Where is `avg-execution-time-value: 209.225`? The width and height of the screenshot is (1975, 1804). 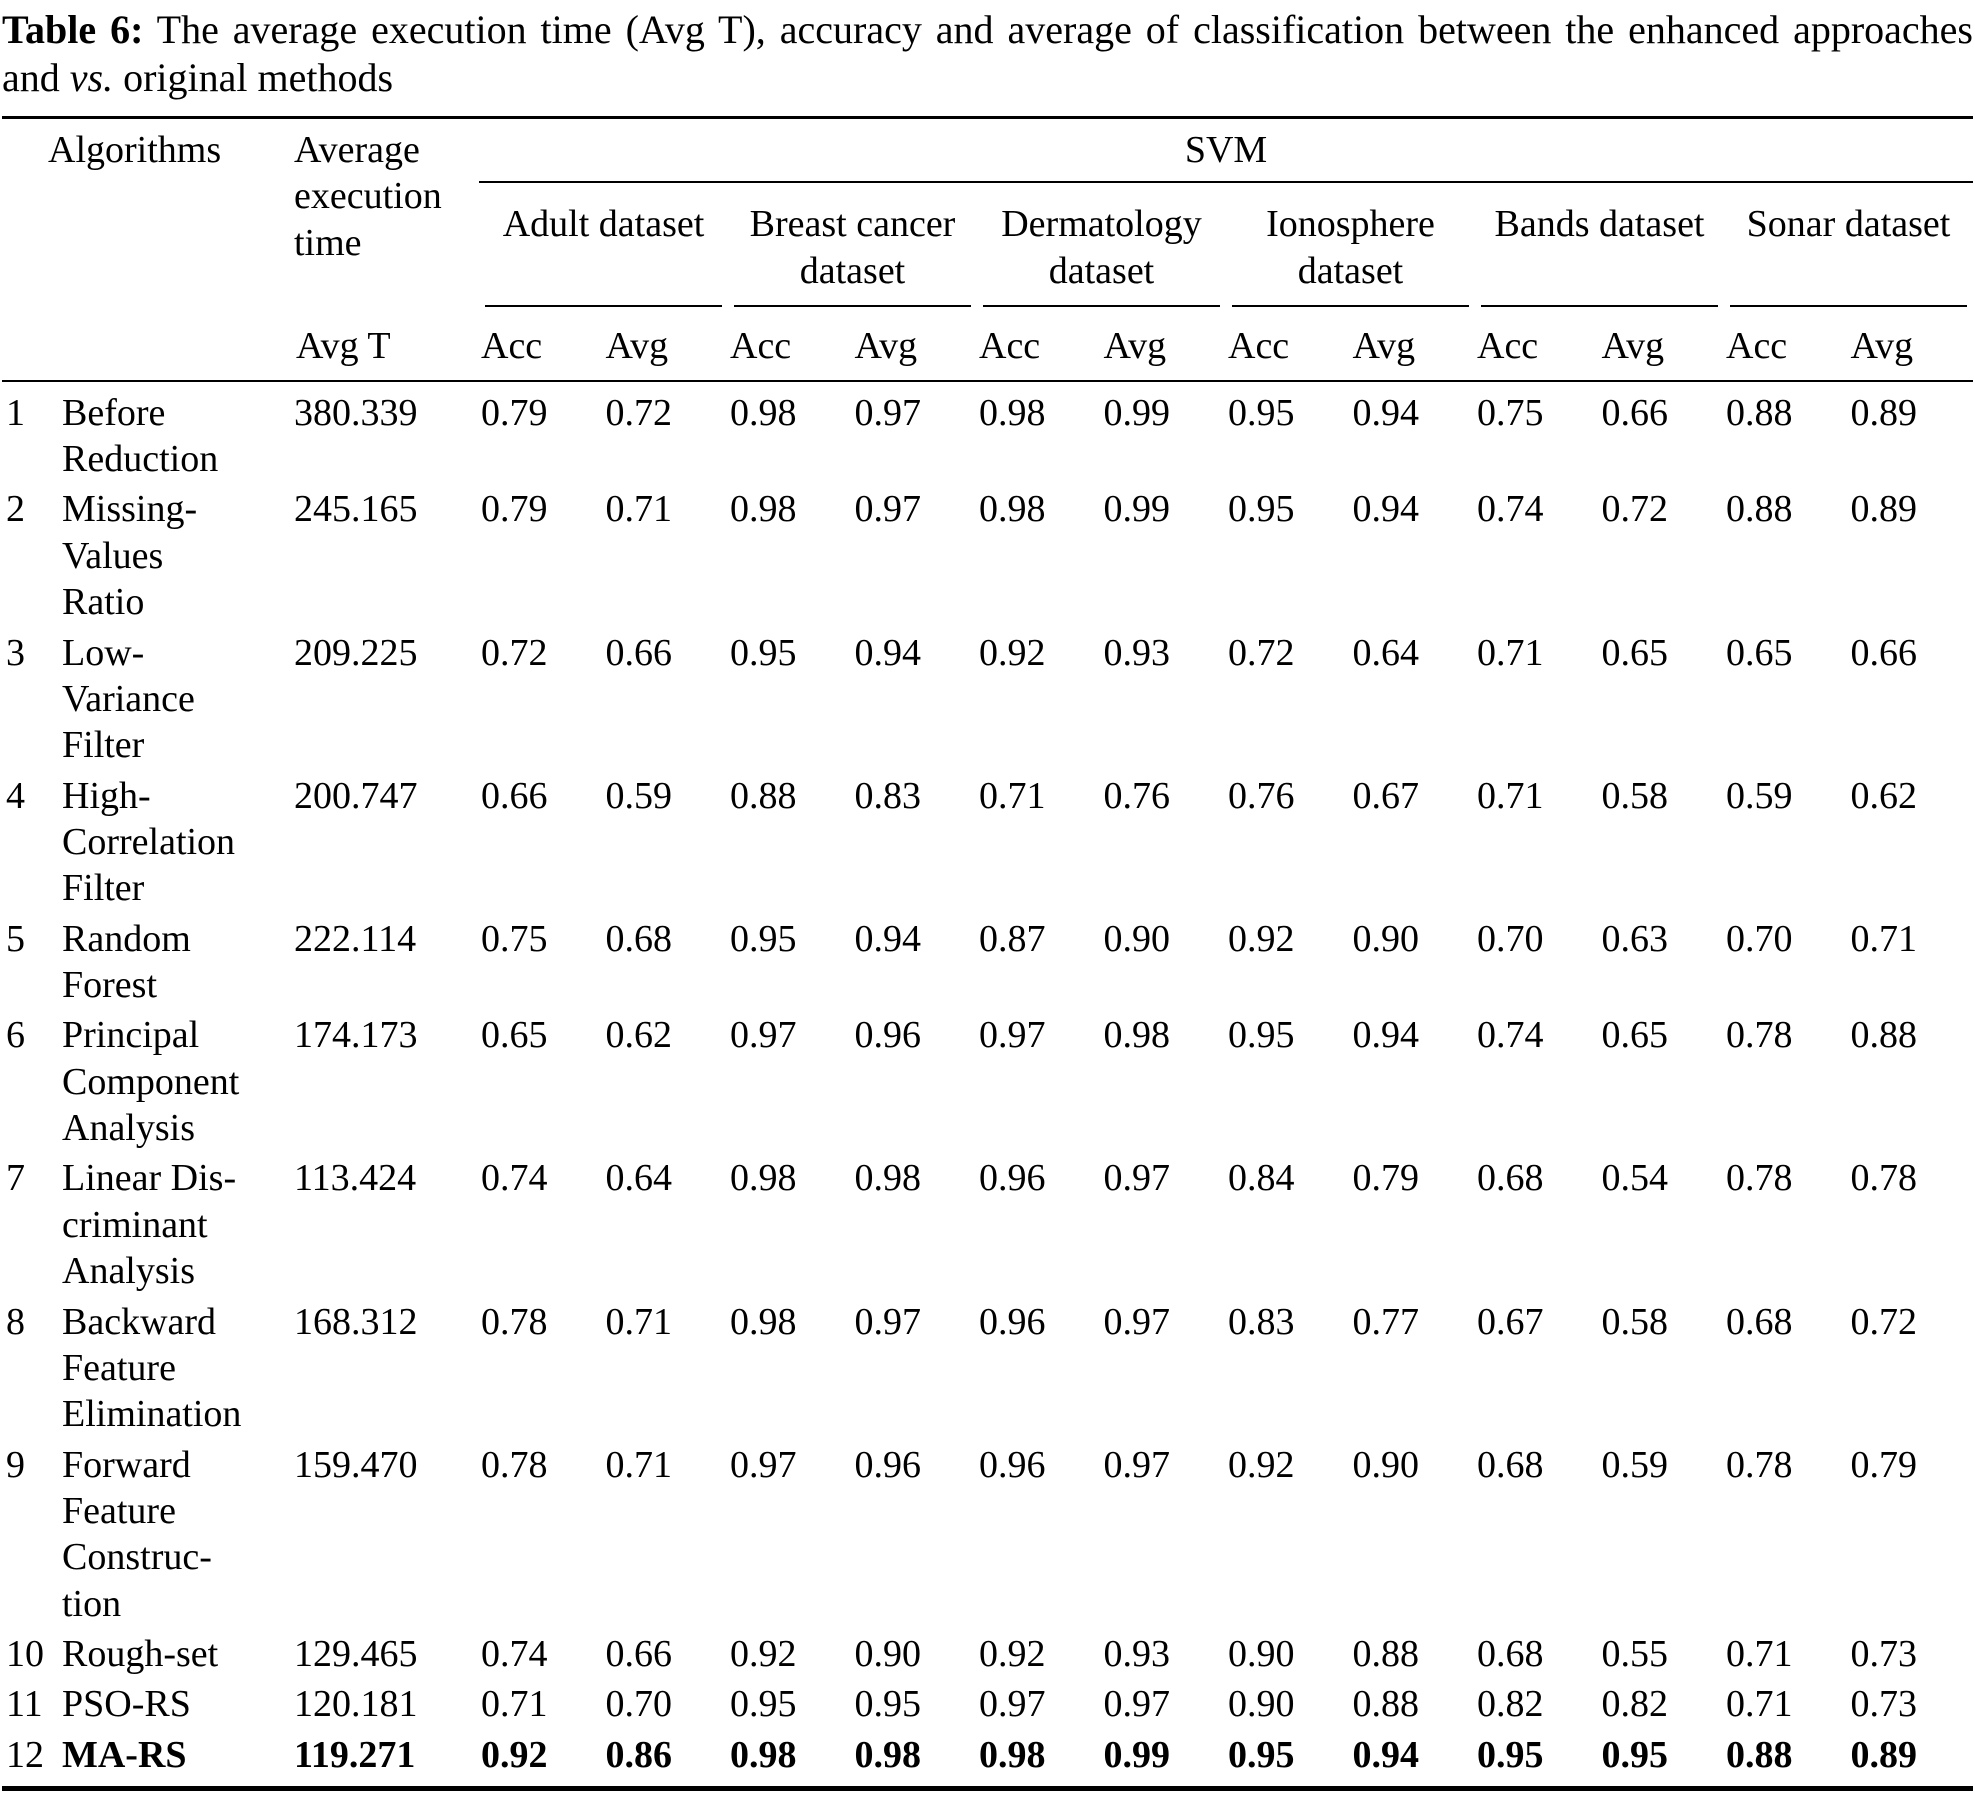
avg-execution-time-value: 209.225 is located at coordinates (356, 652).